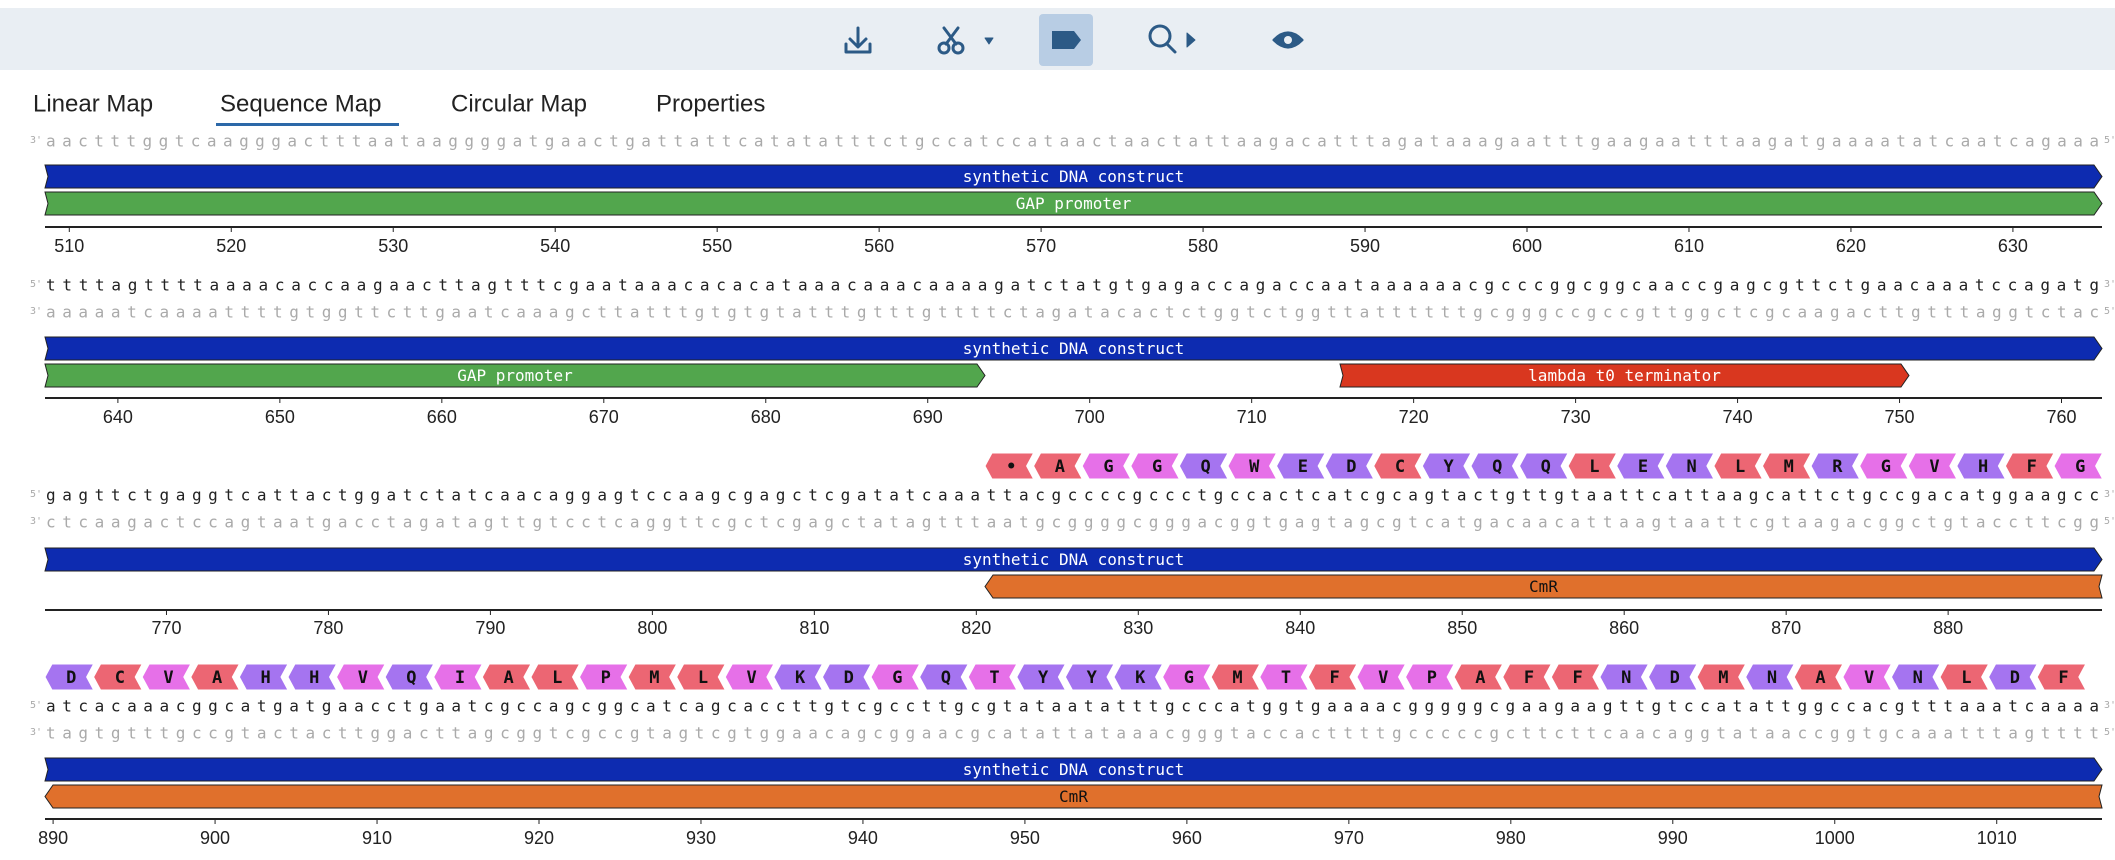  What do you see at coordinates (858, 40) in the screenshot?
I see `download-button` at bounding box center [858, 40].